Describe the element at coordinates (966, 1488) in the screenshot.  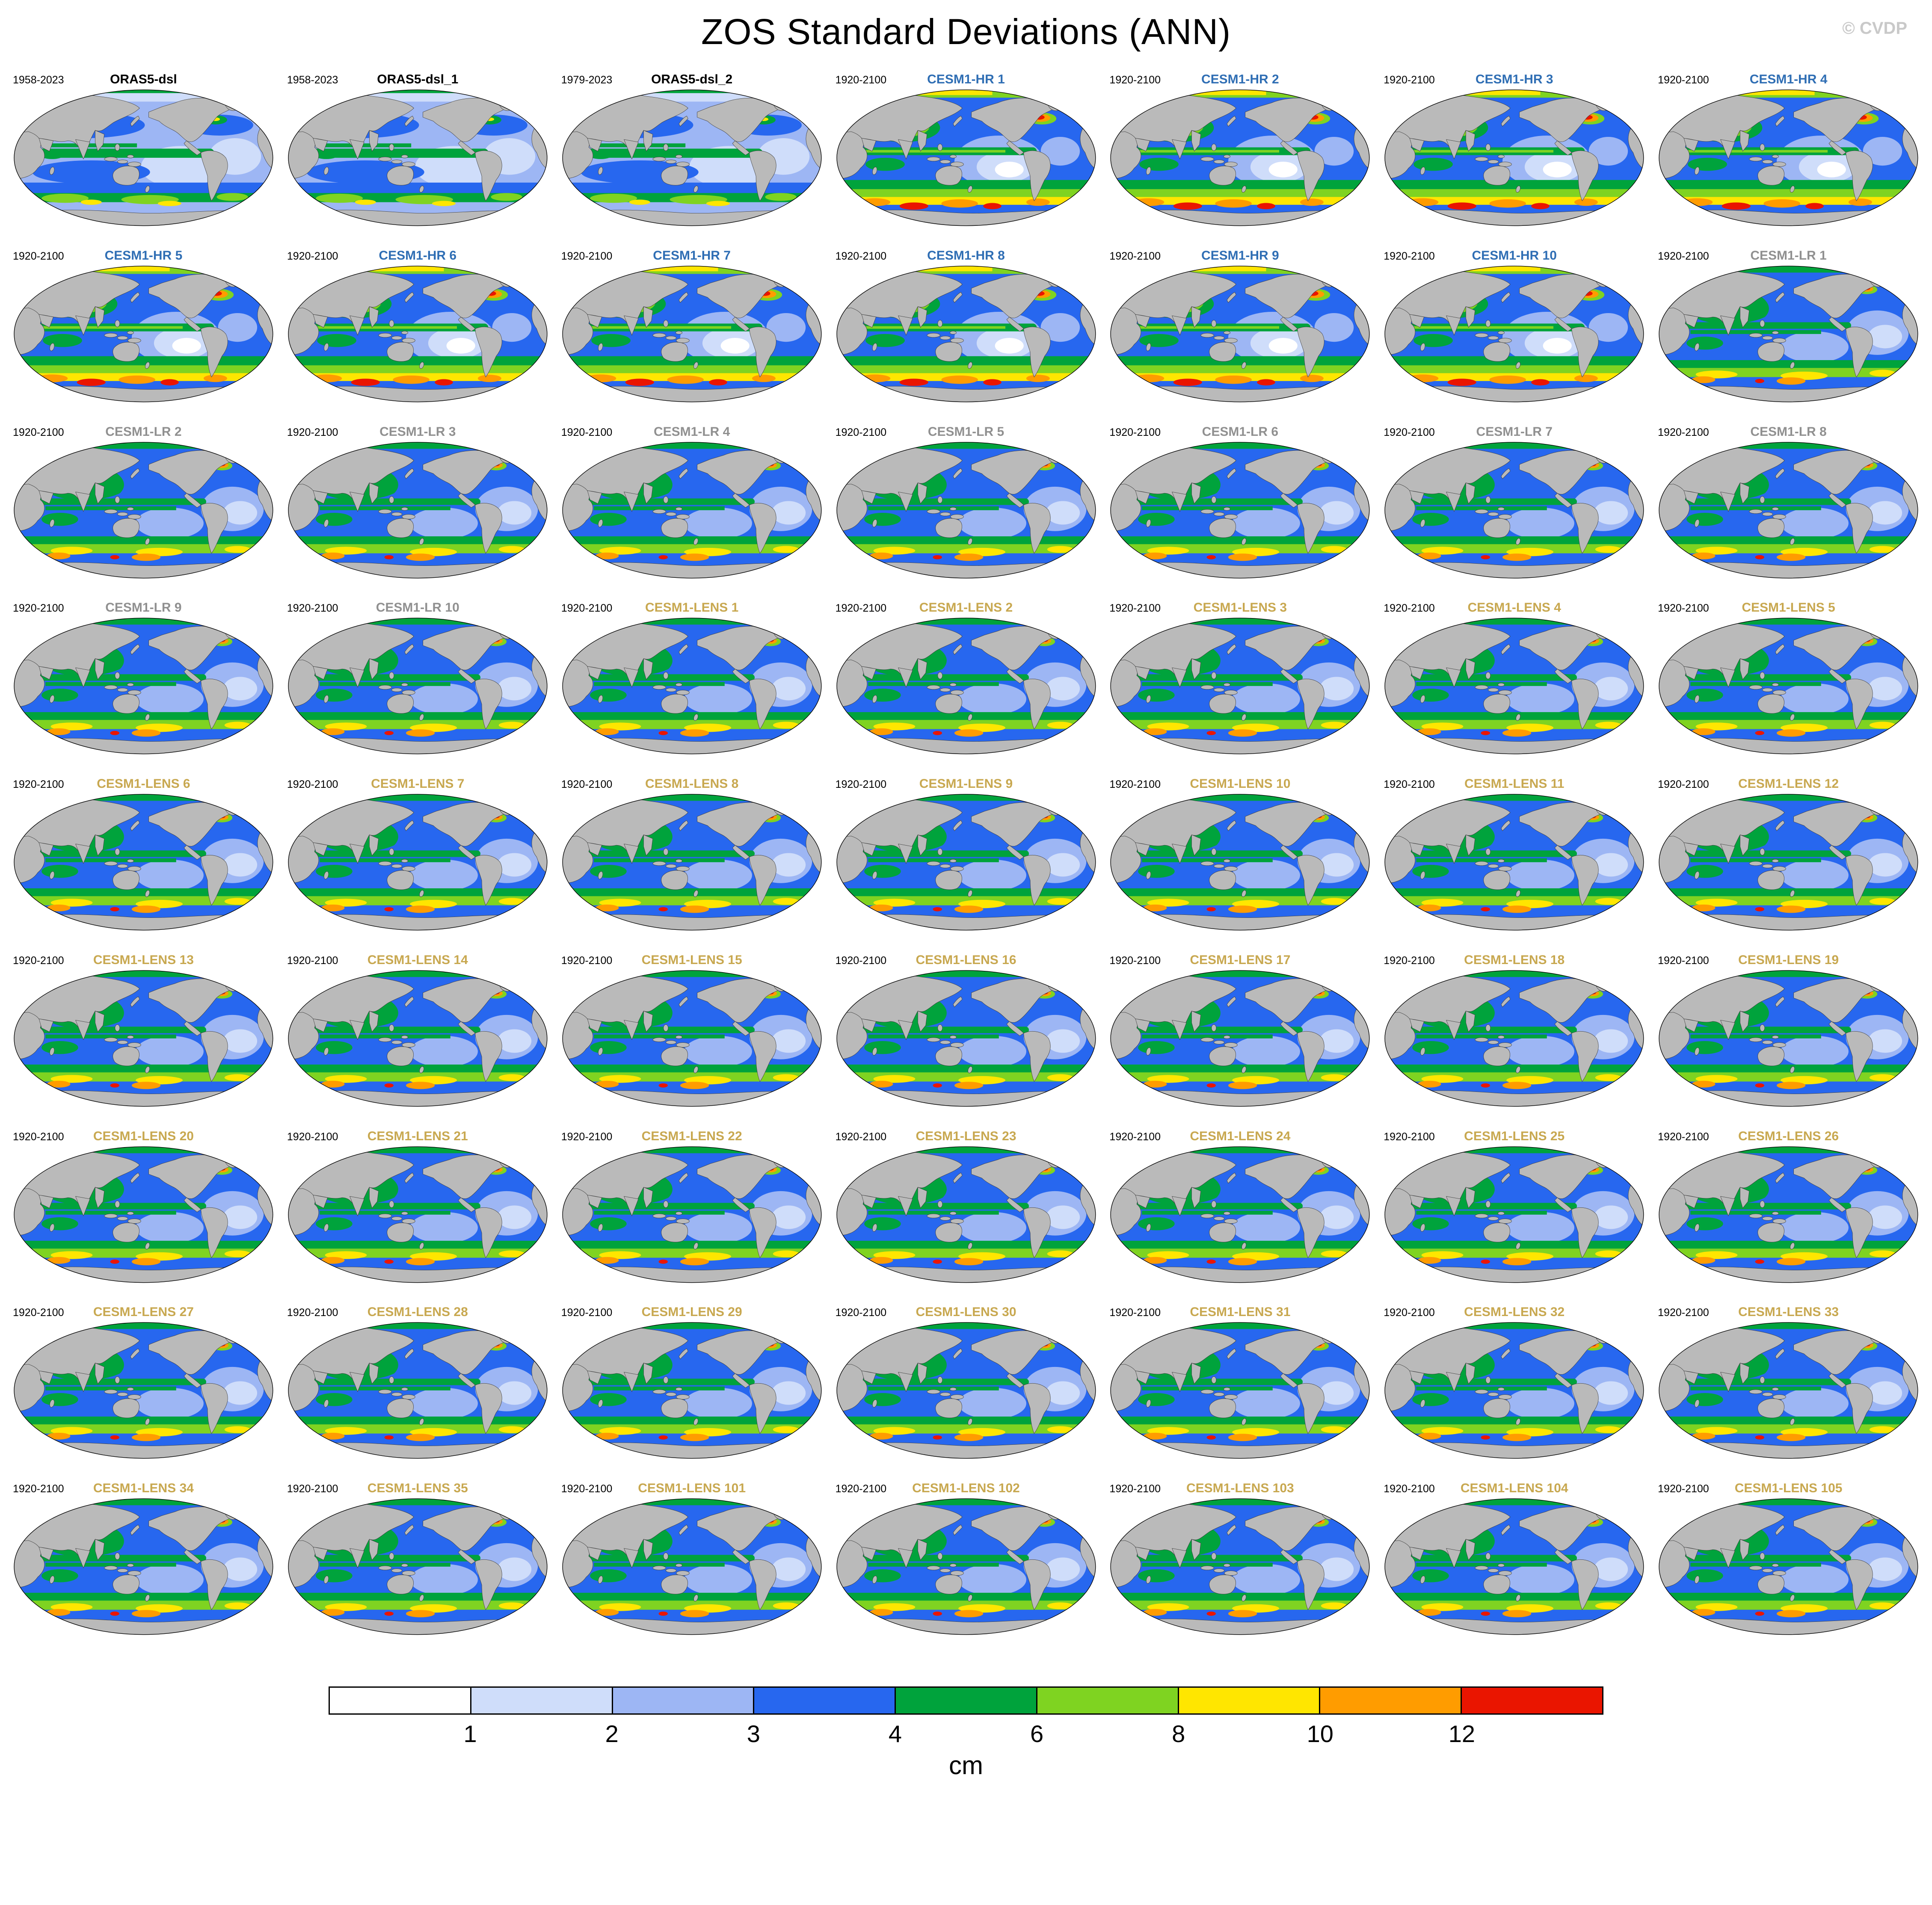
I see `panel-header: 1920-2100 CESM1-LENS 102` at that location.